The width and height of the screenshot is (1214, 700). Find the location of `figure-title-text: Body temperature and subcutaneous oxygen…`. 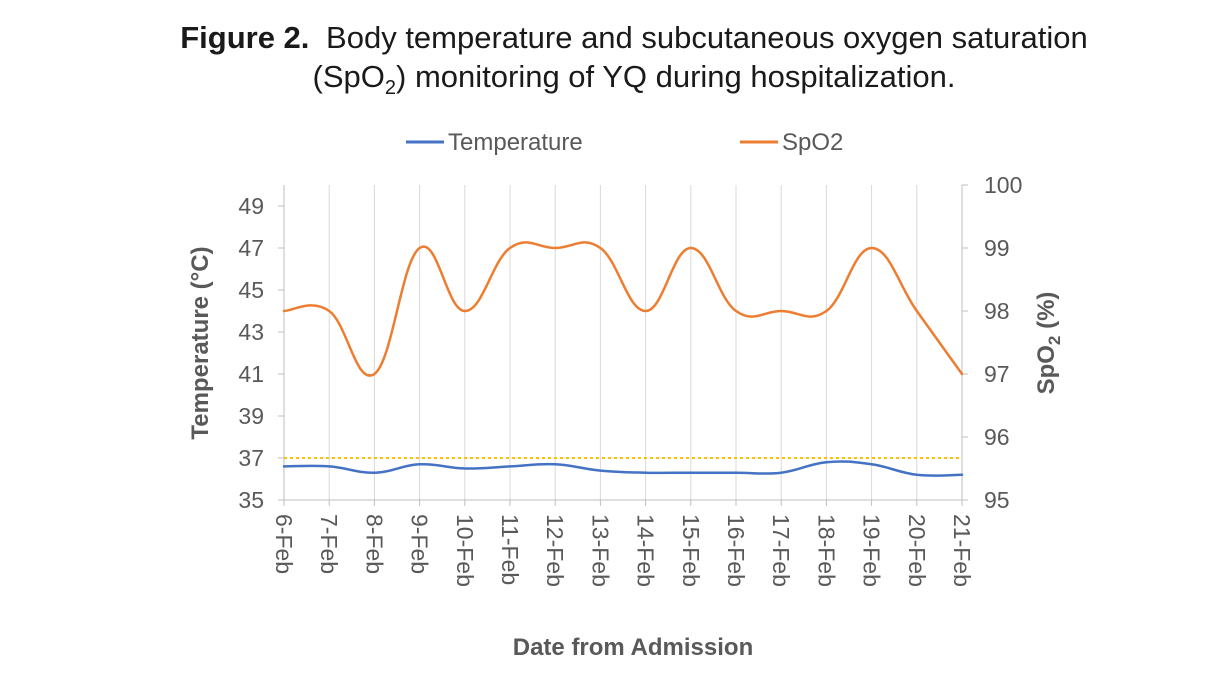

figure-title-text: Body temperature and subcutaneous oxygen… is located at coordinates (707, 37).